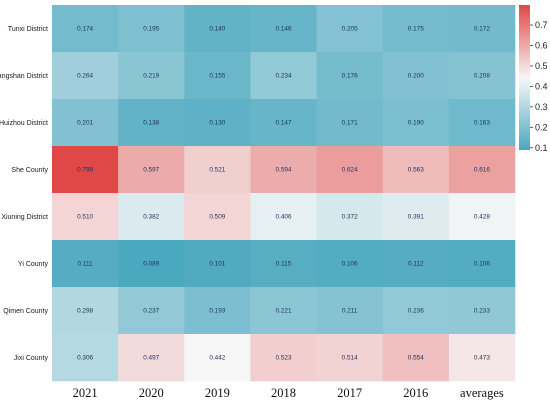 Image resolution: width=550 pixels, height=402 pixels. I want to click on column-label: 2021, so click(85, 393).